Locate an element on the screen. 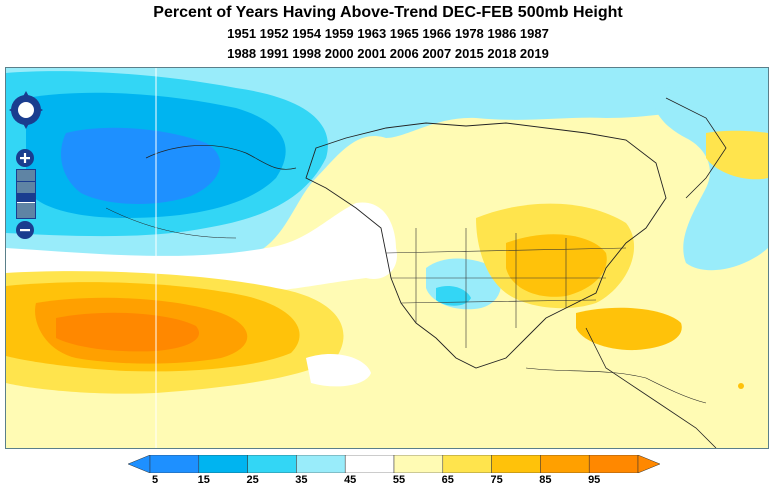  pan-control is located at coordinates (26, 110).